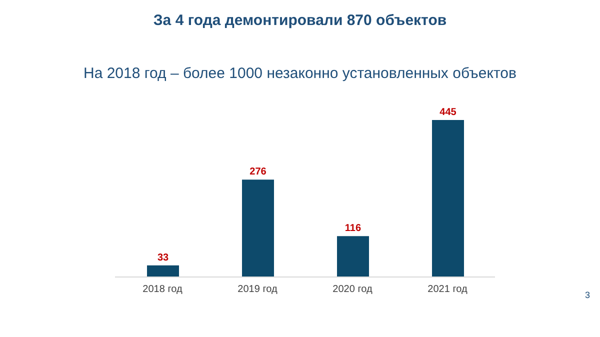 The width and height of the screenshot is (600, 337). What do you see at coordinates (448, 112) in the screenshot?
I see `data-label: 445` at bounding box center [448, 112].